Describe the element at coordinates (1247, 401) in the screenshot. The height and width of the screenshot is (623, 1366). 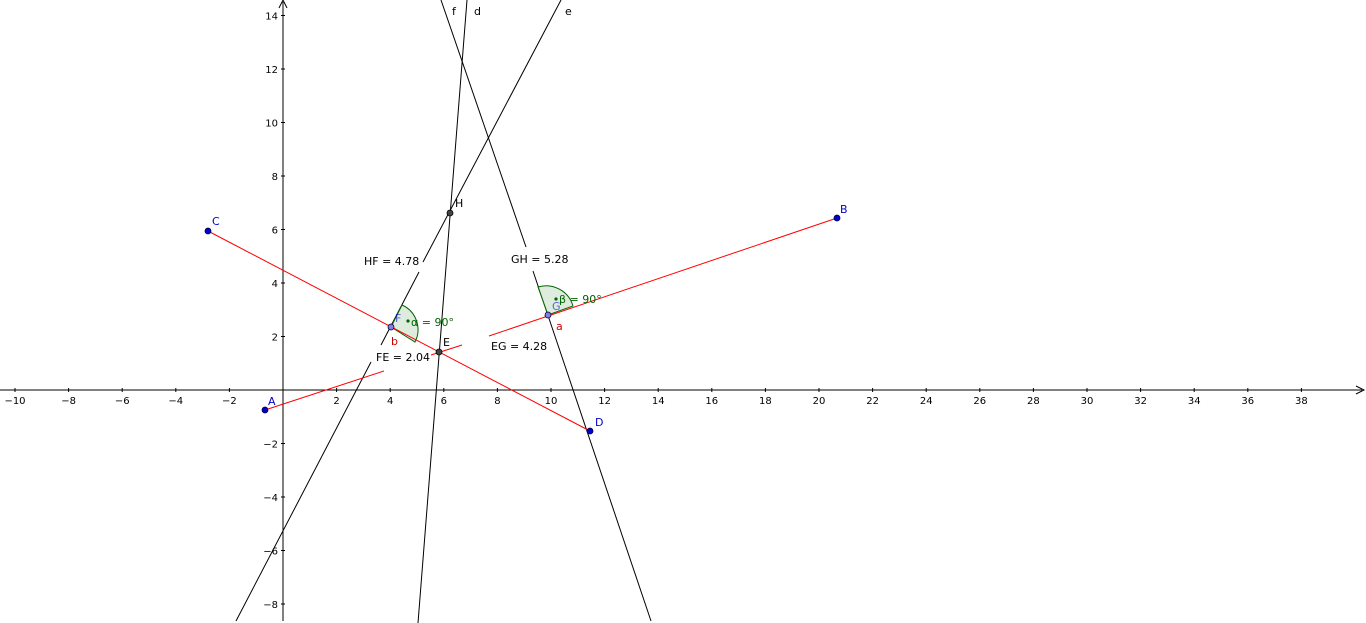
I see `x-tick-label: 36` at that location.